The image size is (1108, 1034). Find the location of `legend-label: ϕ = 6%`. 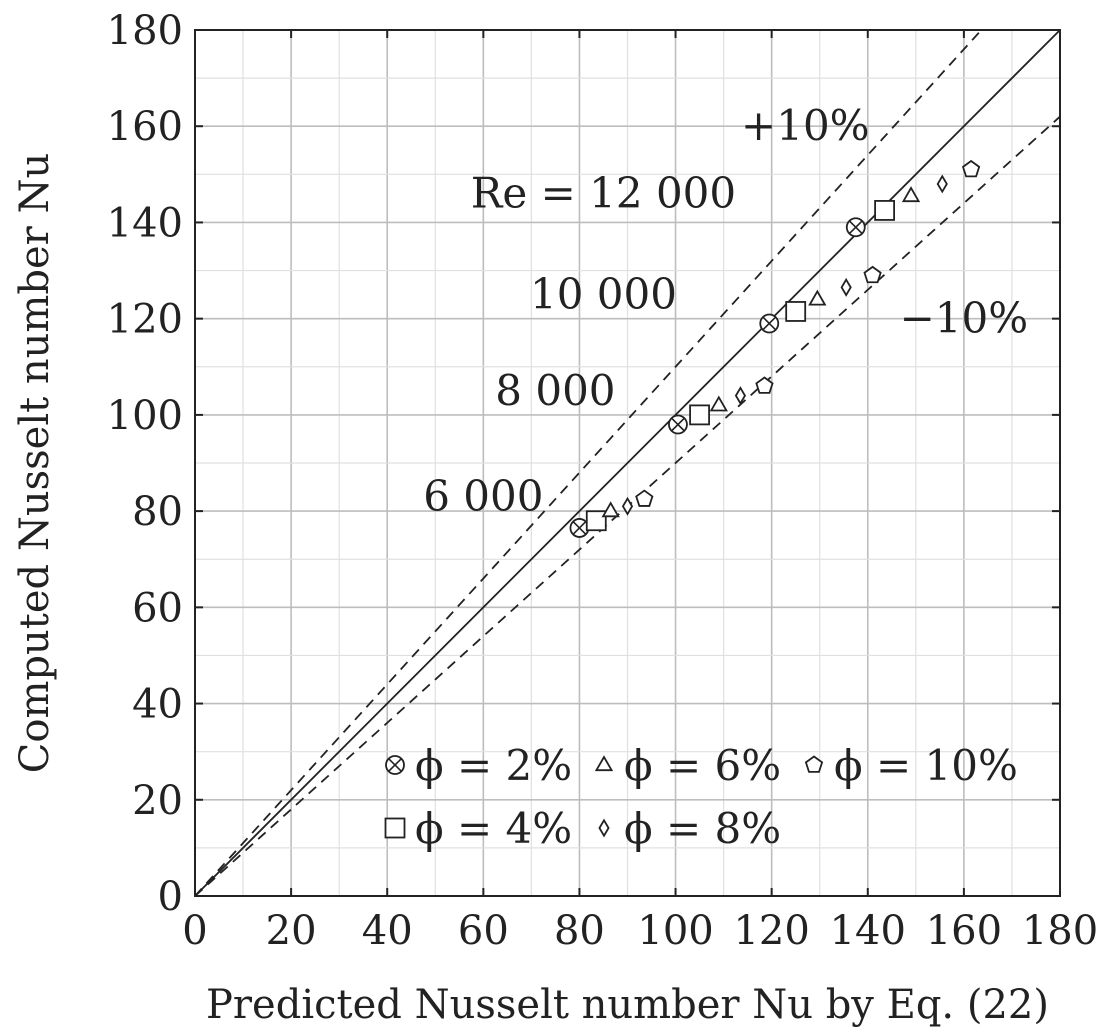

legend-label: ϕ = 6% is located at coordinates (702, 765).